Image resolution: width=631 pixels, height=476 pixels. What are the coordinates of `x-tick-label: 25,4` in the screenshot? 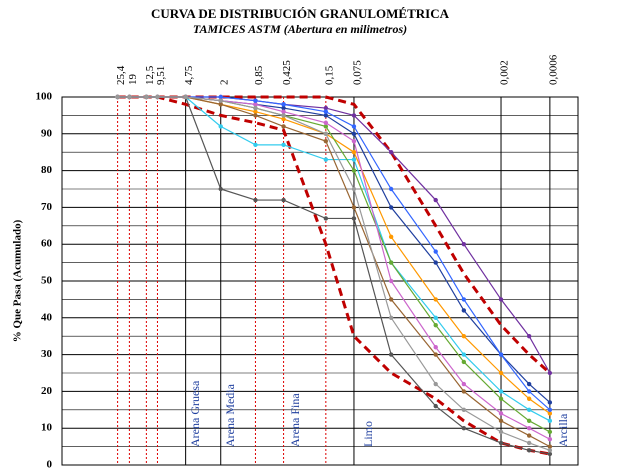 It's located at (121, 75).